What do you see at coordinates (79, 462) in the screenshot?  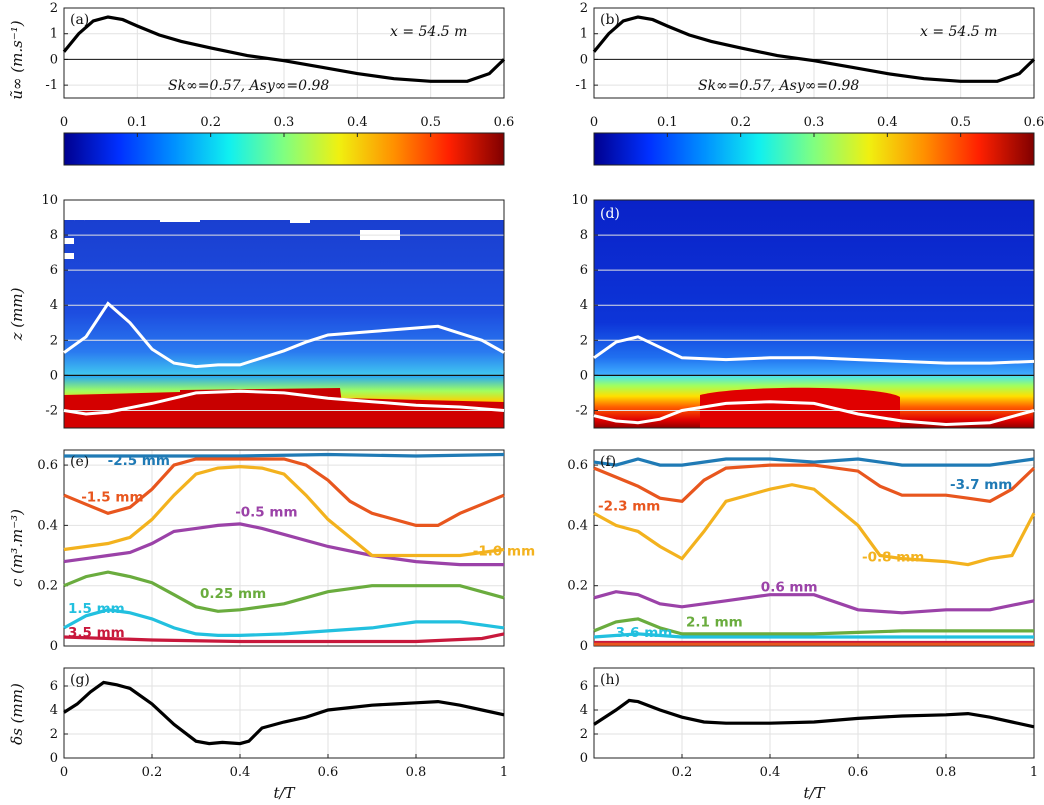 I see `panel-label-e: (e)` at bounding box center [79, 462].